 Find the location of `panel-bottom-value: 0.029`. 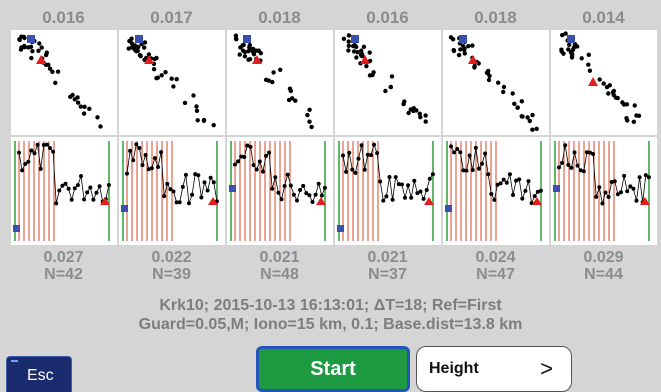

panel-bottom-value: 0.029 is located at coordinates (603, 257).